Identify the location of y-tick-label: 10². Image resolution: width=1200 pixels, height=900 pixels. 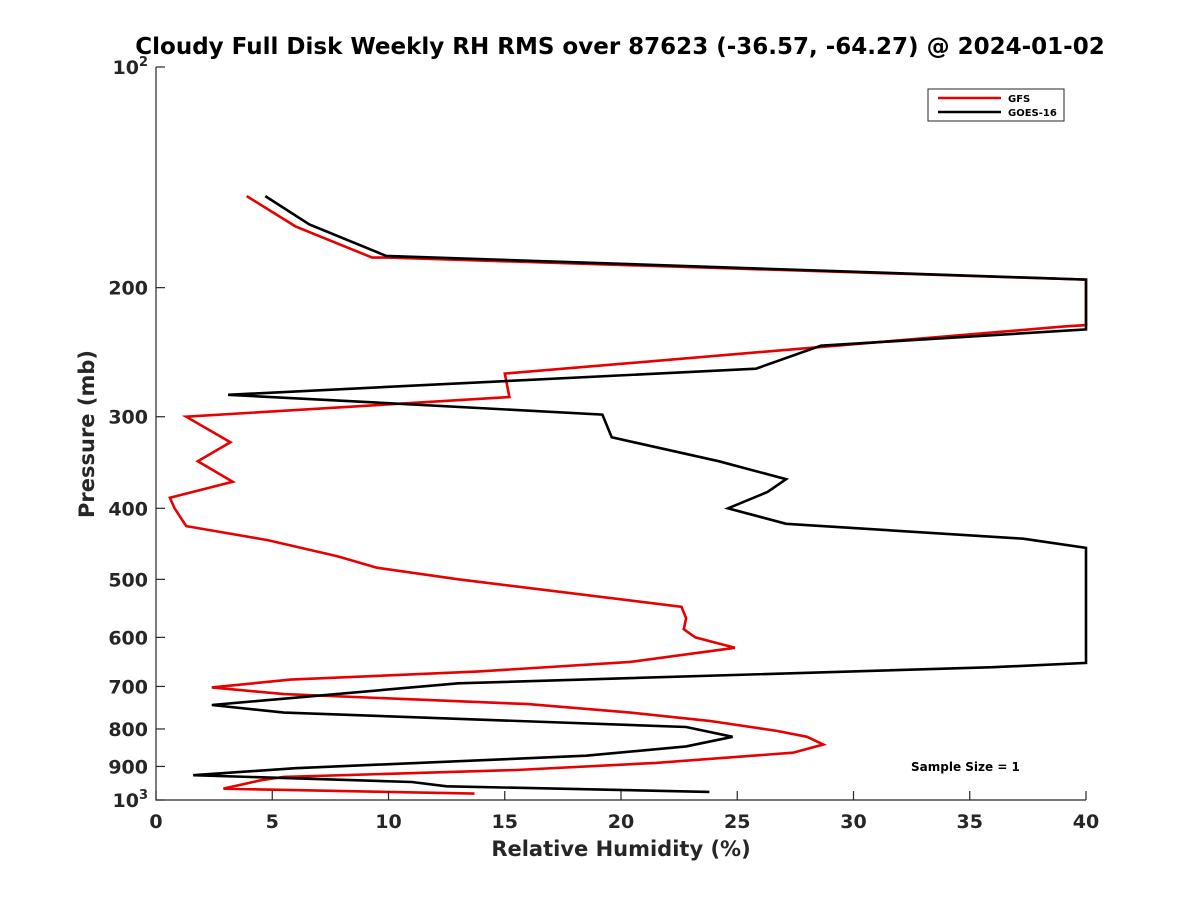
(131, 67).